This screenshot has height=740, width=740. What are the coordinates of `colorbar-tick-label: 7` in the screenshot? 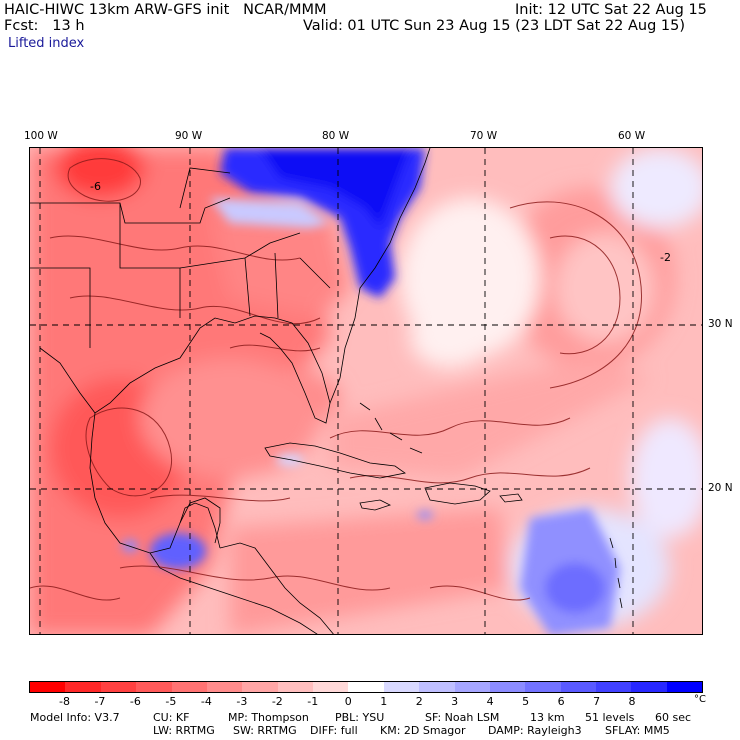 It's located at (597, 701).